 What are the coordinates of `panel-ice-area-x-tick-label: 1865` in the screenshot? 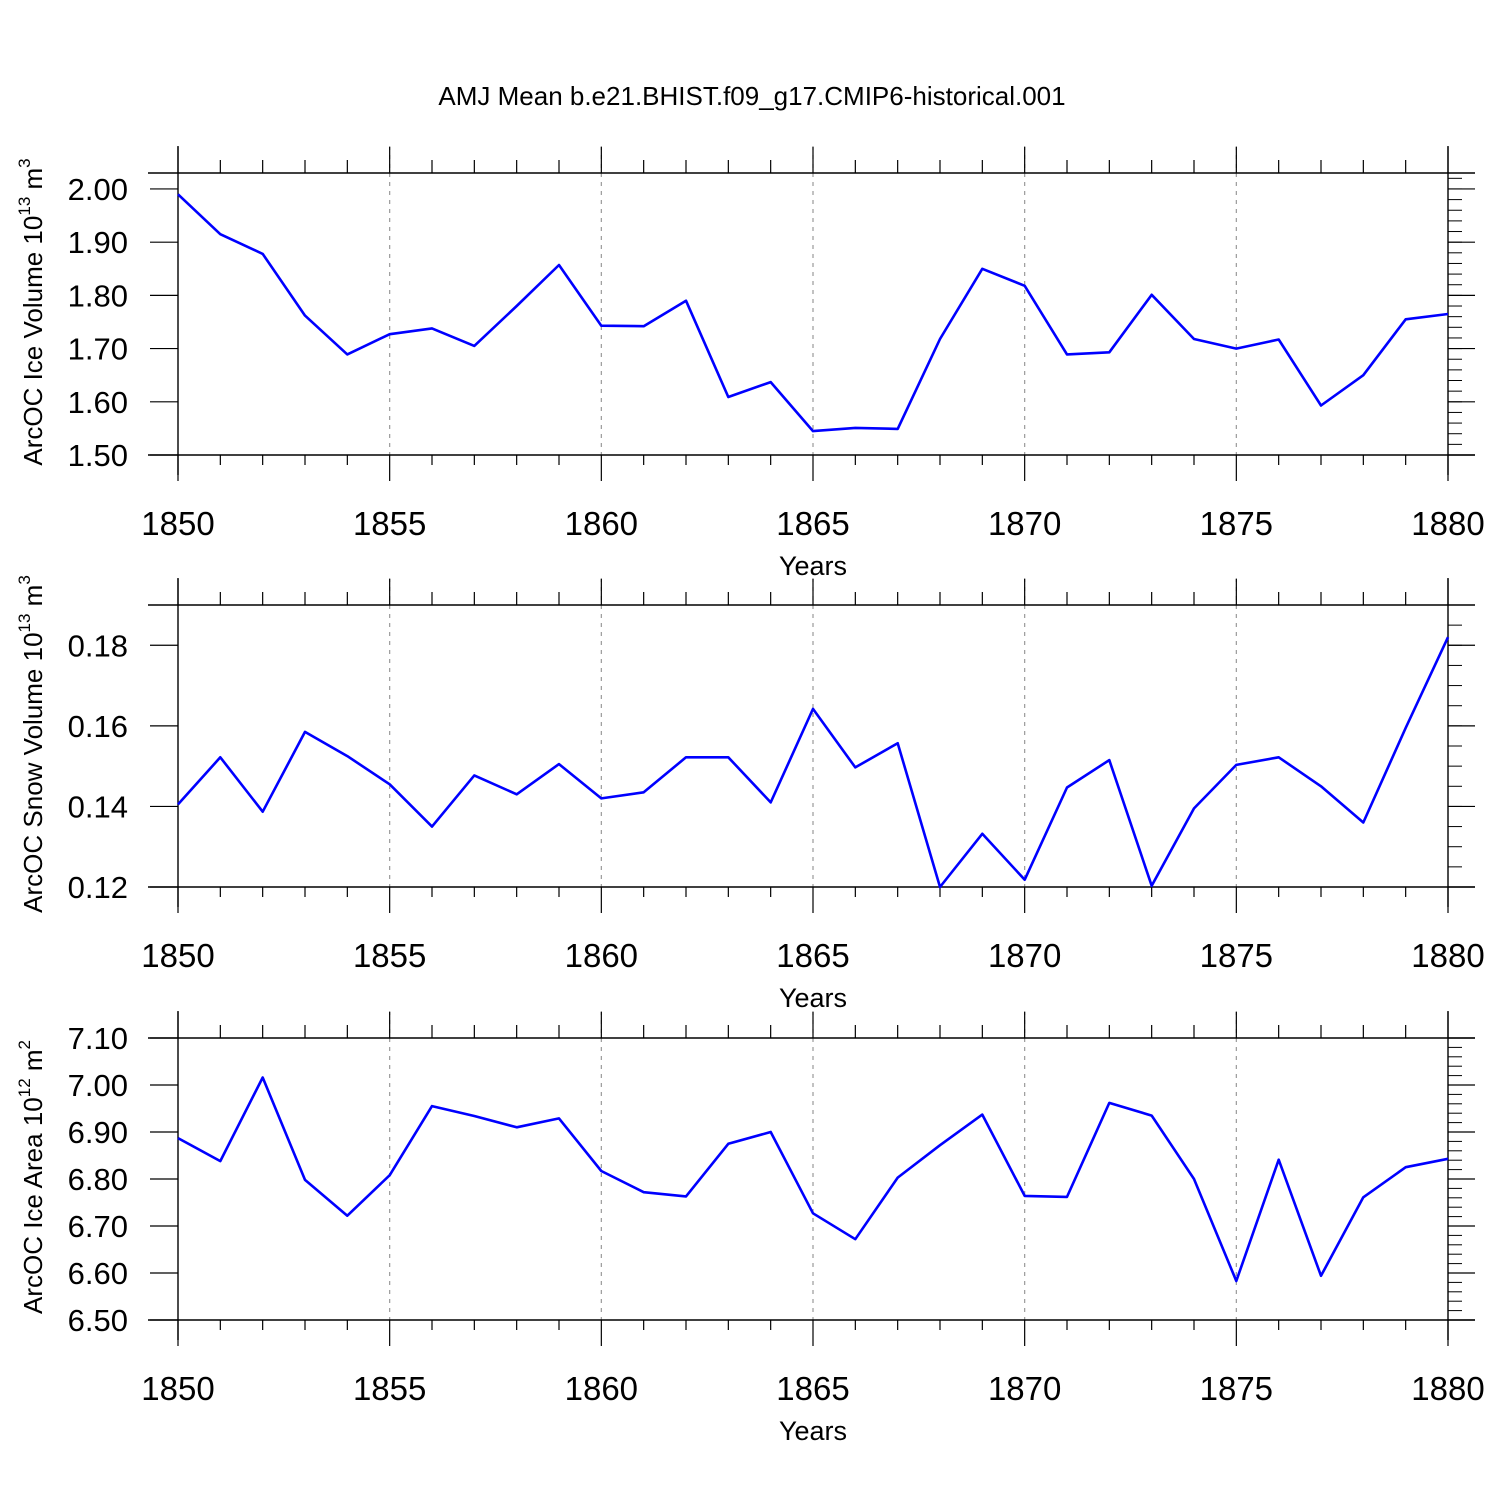 It's located at (812, 1388).